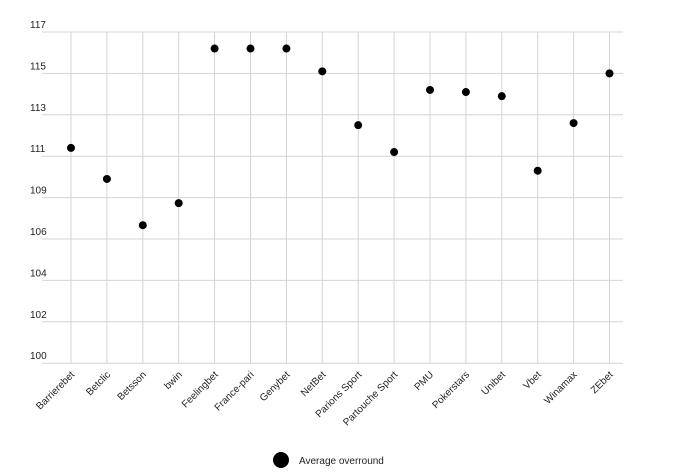 This screenshot has height=473, width=675. Describe the element at coordinates (602, 382) in the screenshot. I see `x-tick-label: ZEbet` at that location.